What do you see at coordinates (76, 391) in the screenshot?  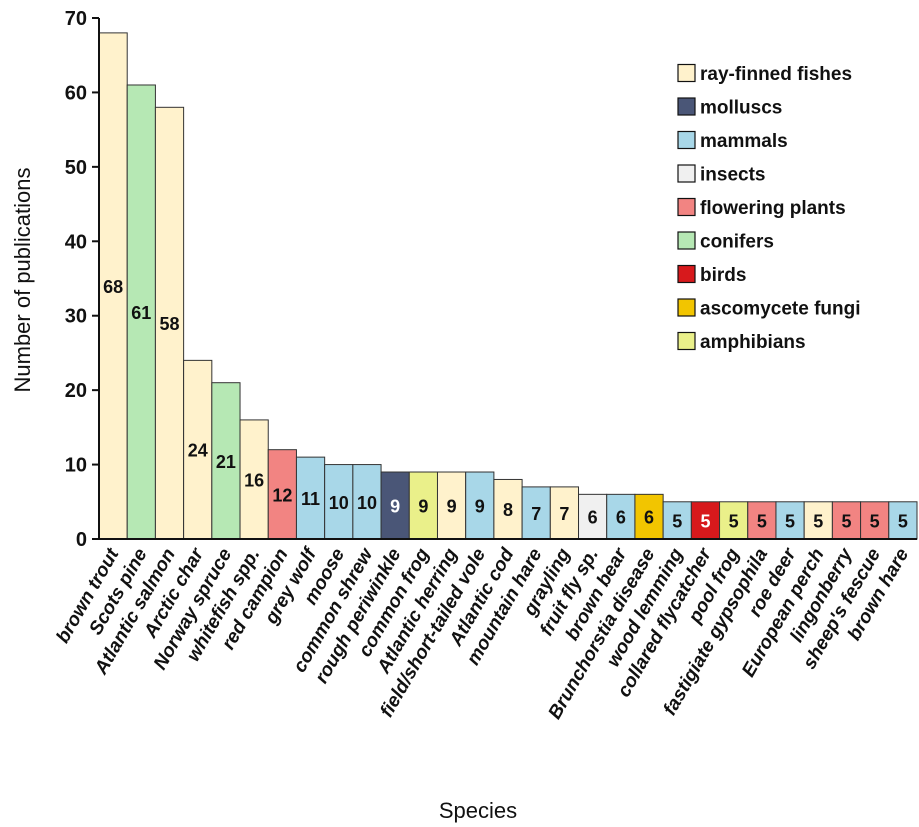 I see `y-tick-label: 20` at bounding box center [76, 391].